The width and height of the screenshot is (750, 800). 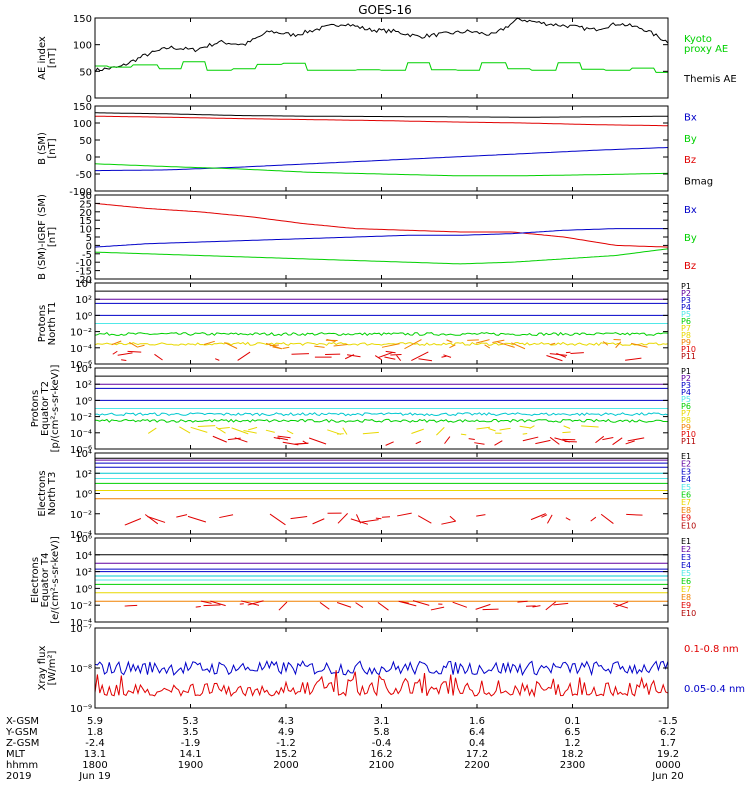 What do you see at coordinates (81, 629) in the screenshot?
I see `y-tick-label: 10⁻⁷` at bounding box center [81, 629].